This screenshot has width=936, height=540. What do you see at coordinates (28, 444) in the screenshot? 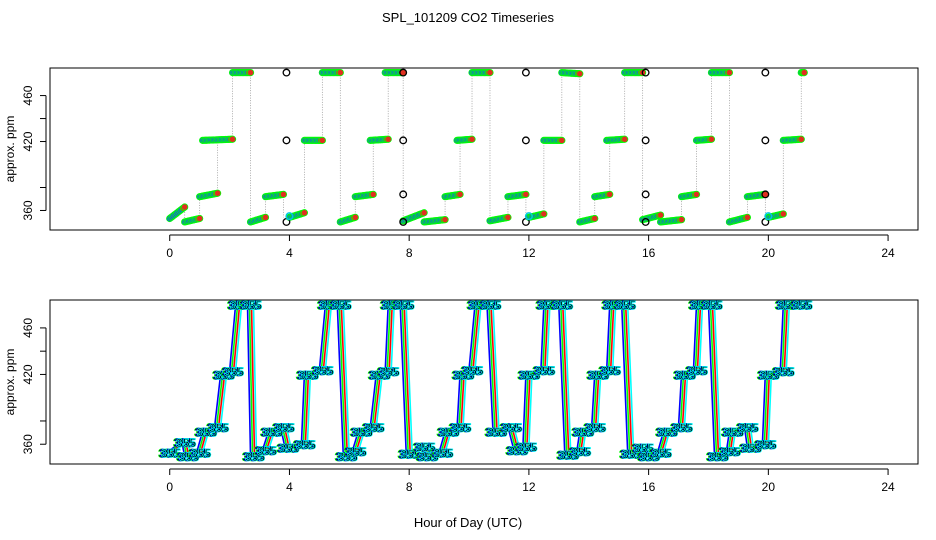
I see `y-tick-label: 360` at bounding box center [28, 444].